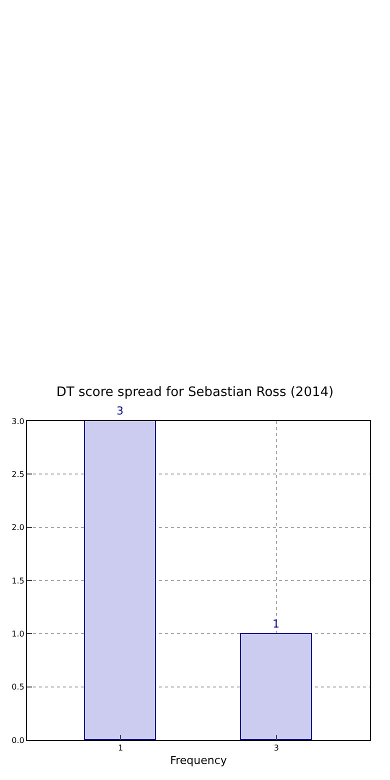  I want to click on data-label: 3, so click(120, 411).